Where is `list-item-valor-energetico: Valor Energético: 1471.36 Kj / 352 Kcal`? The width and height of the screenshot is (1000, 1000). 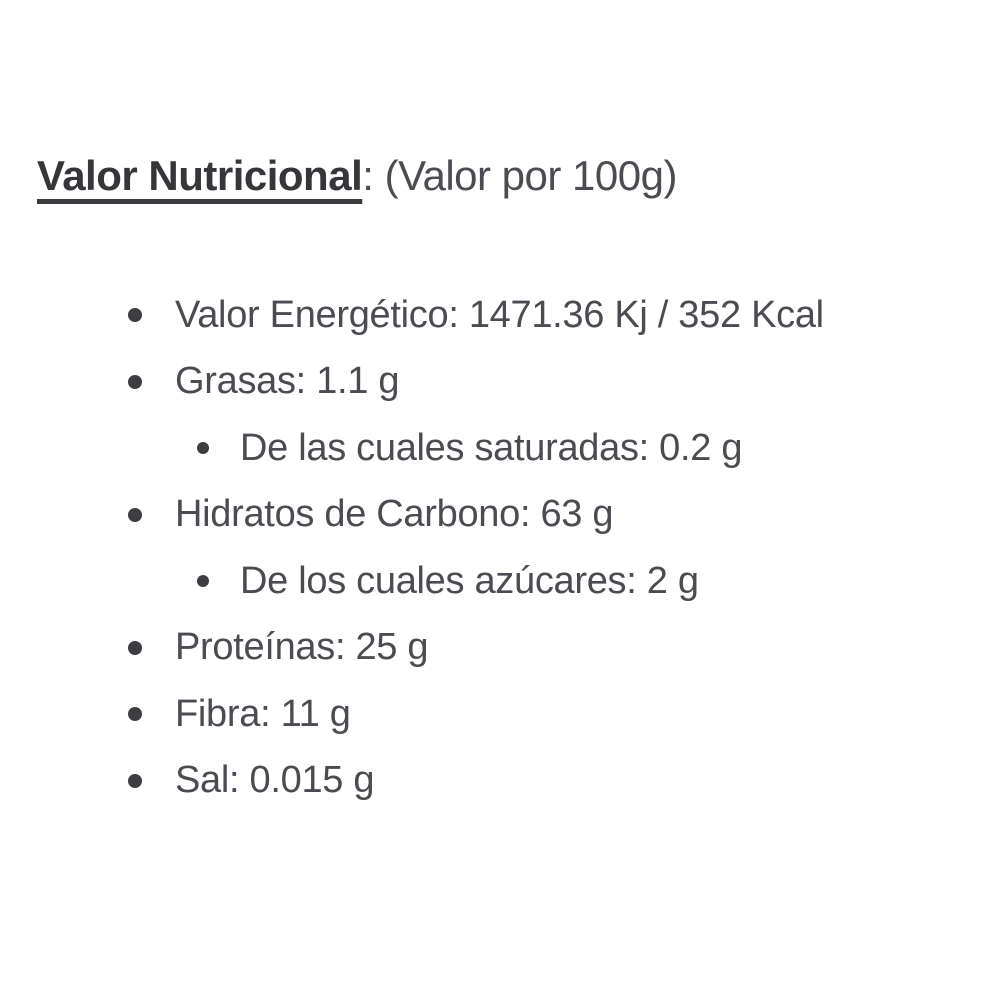
list-item-valor-energetico: Valor Energético: 1471.36 Kj / 352 Kcal is located at coordinates (500, 315).